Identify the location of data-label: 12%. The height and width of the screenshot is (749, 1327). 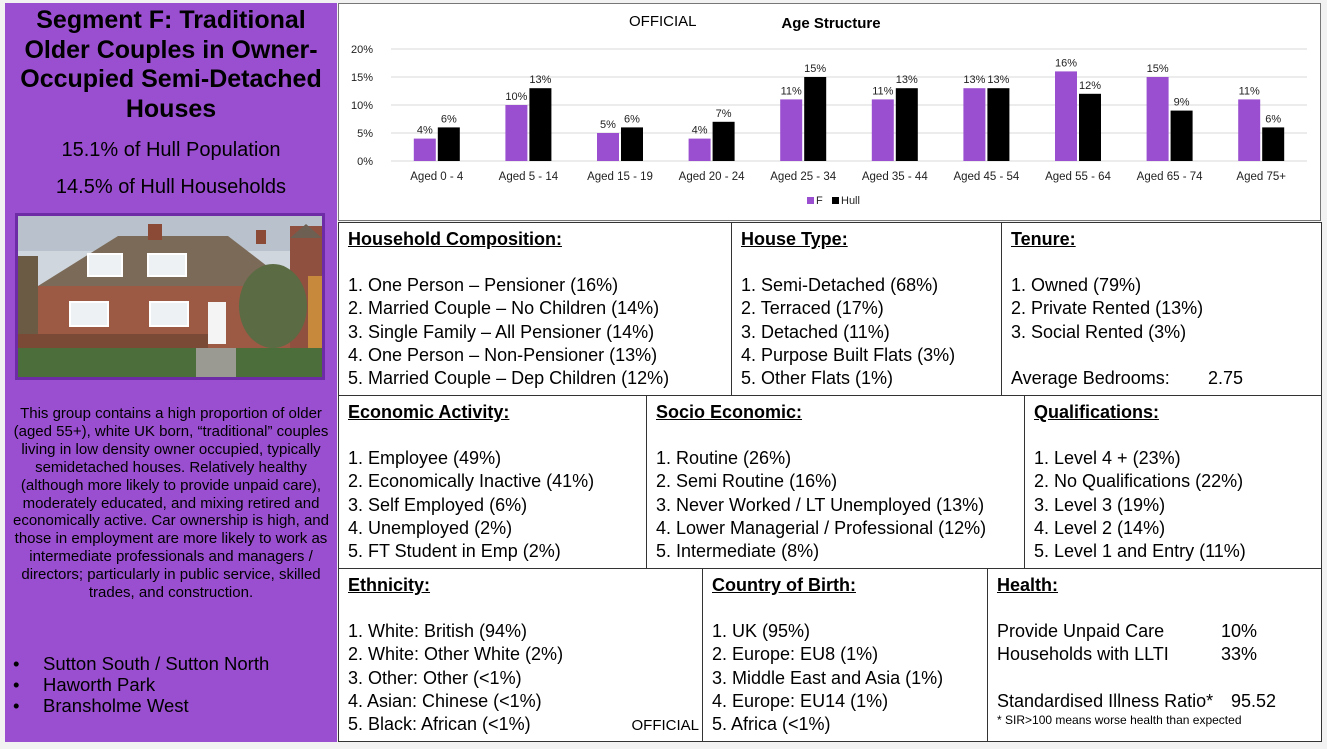
(1090, 86).